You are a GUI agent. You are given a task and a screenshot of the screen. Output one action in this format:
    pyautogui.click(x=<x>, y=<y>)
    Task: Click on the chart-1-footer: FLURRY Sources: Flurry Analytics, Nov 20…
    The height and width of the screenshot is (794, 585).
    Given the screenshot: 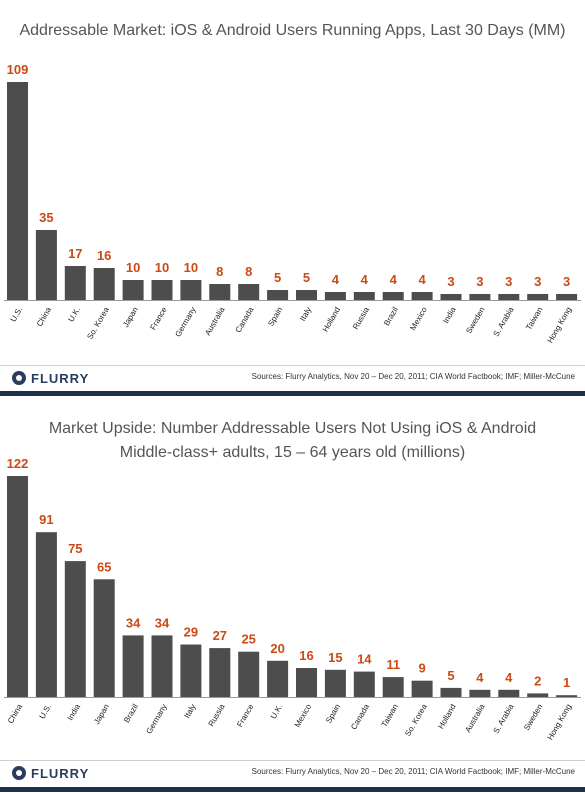 What is the action you would take?
    pyautogui.click(x=292, y=377)
    